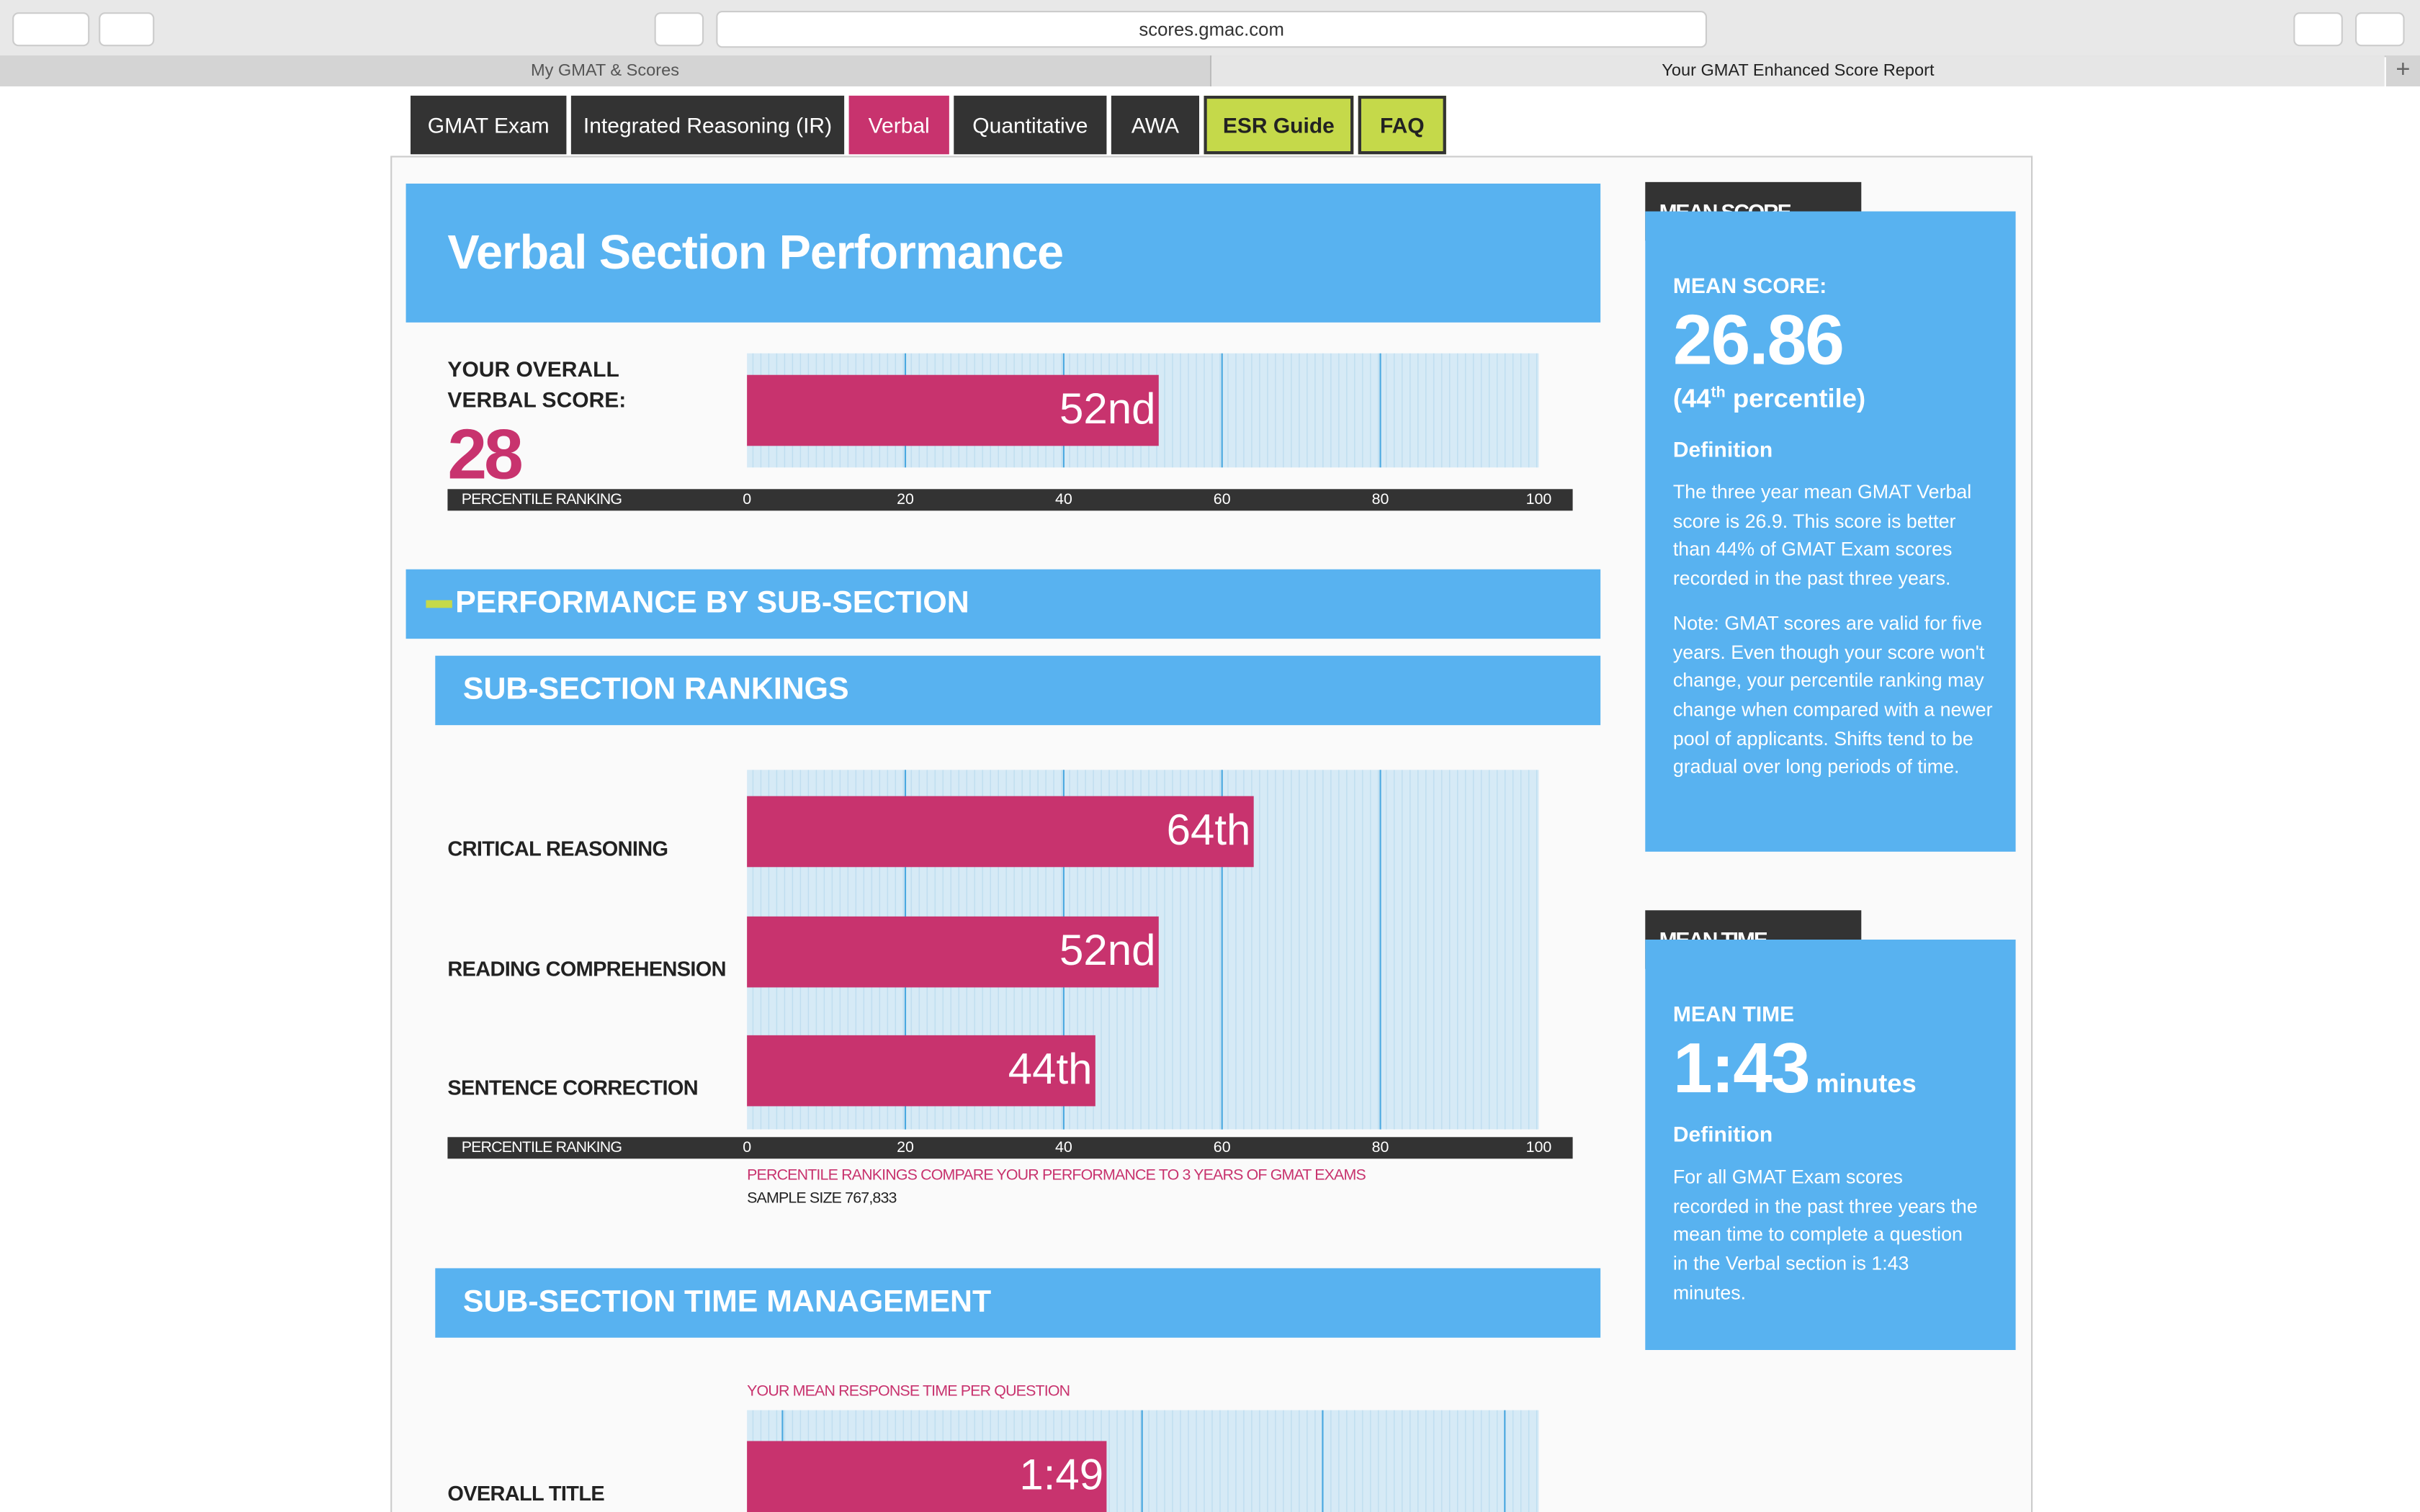 This screenshot has width=2420, height=1512. Describe the element at coordinates (1718, 393) in the screenshot. I see `text: th` at that location.